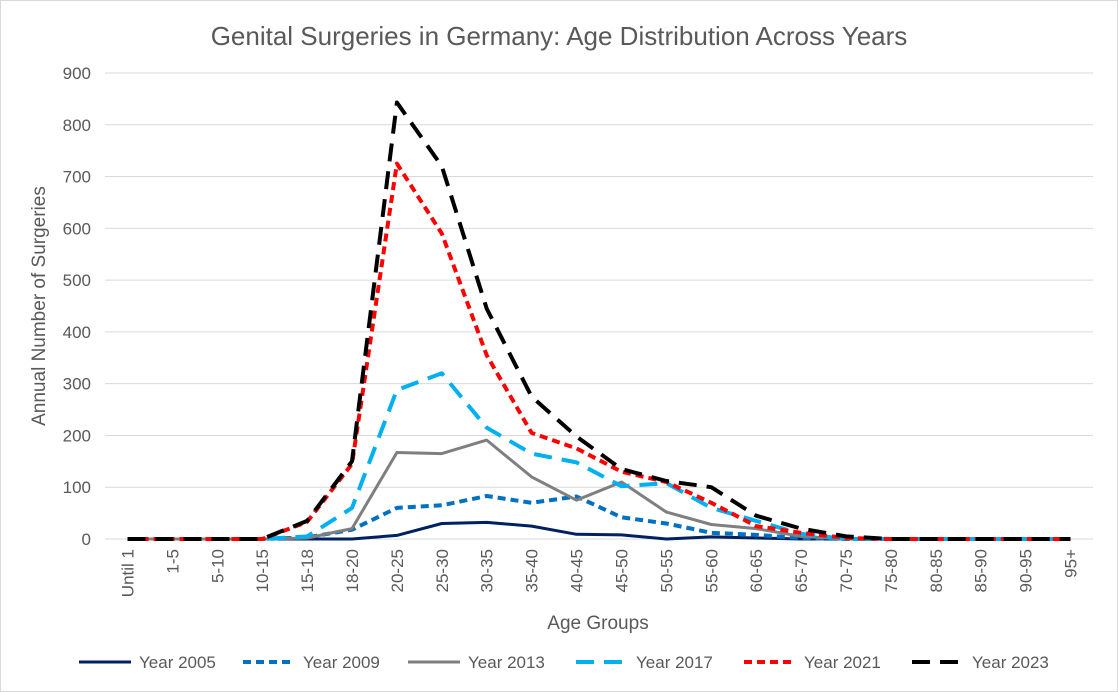  What do you see at coordinates (1010, 662) in the screenshot?
I see `legend-label: Year 2023` at bounding box center [1010, 662].